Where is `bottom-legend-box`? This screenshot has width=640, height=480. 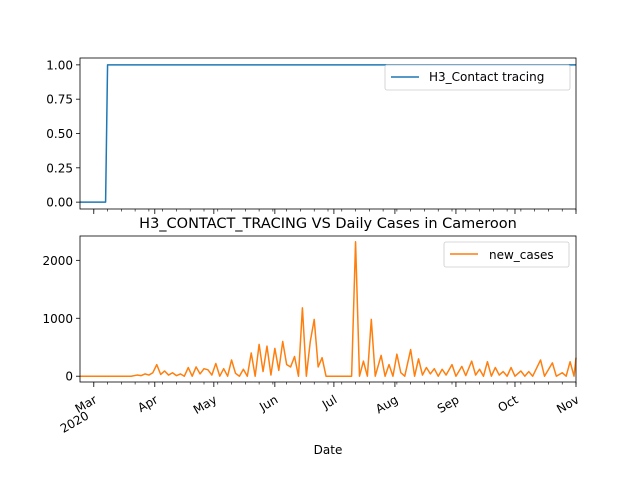
bottom-legend-box is located at coordinates (506, 254).